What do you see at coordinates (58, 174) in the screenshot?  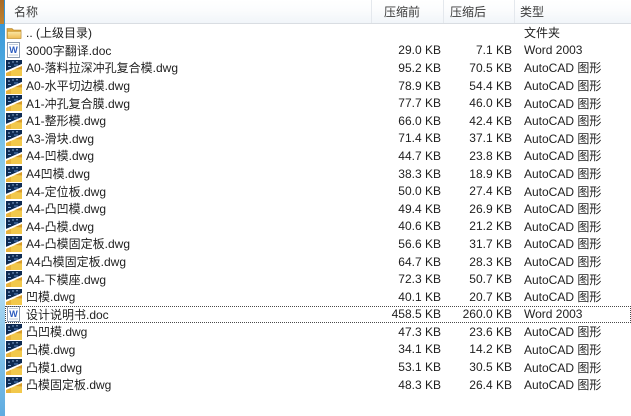 I see `file-name: A4凹模.dwg` at bounding box center [58, 174].